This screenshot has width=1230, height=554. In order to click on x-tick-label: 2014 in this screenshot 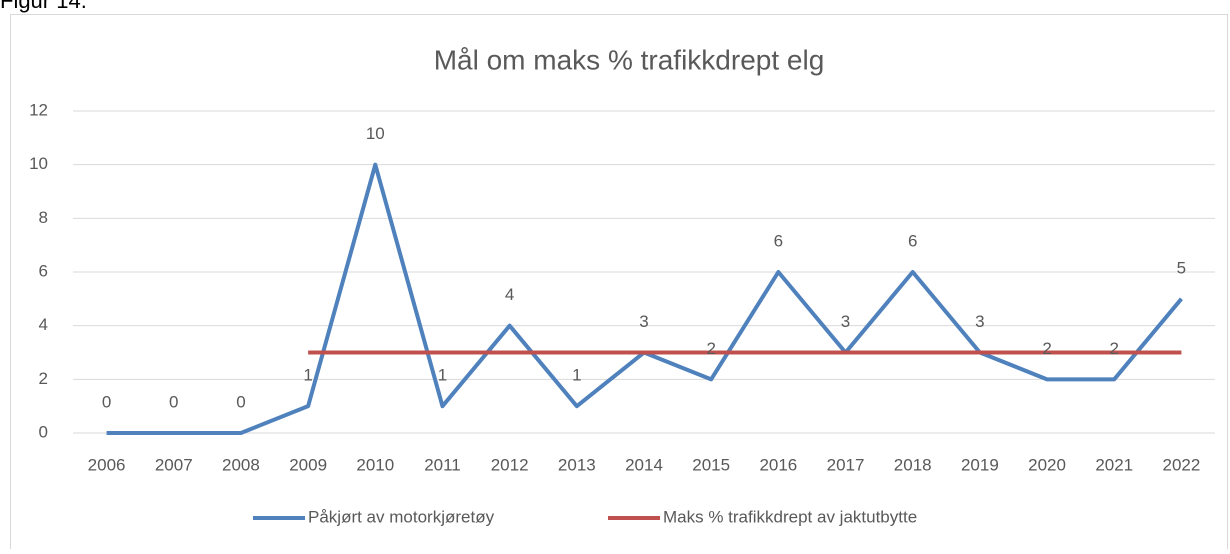, I will do `click(644, 464)`.